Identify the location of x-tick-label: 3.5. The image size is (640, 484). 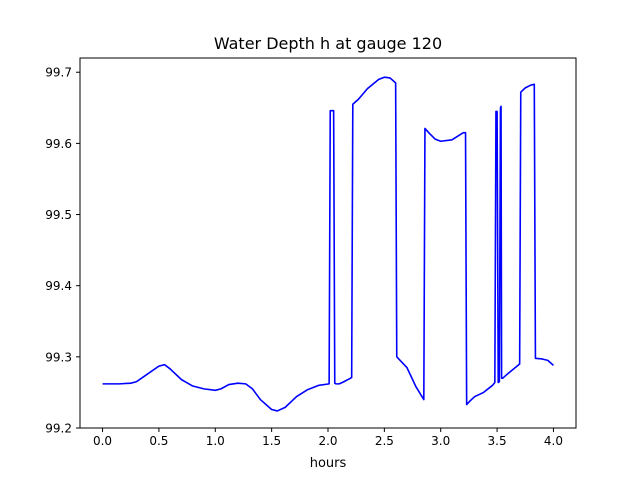
(497, 441).